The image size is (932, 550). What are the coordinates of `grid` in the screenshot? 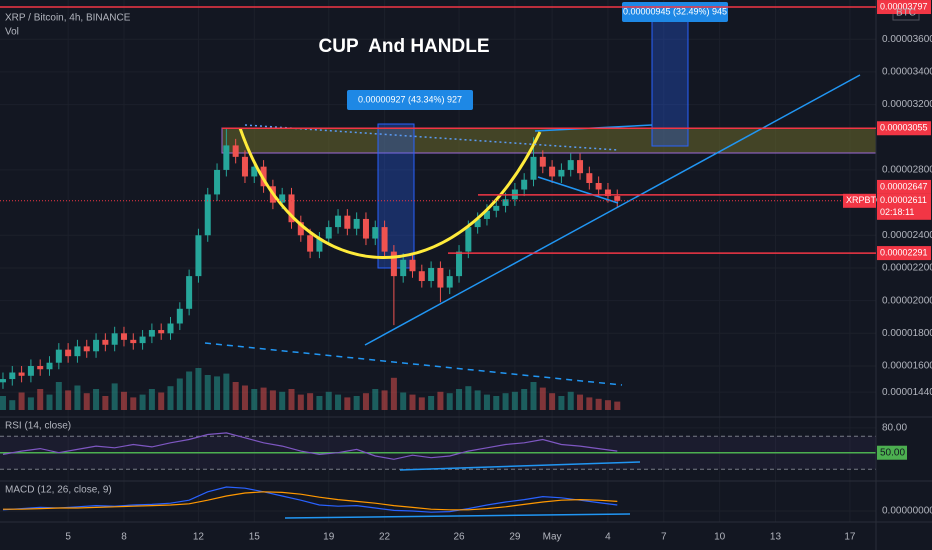 It's located at (438, 452).